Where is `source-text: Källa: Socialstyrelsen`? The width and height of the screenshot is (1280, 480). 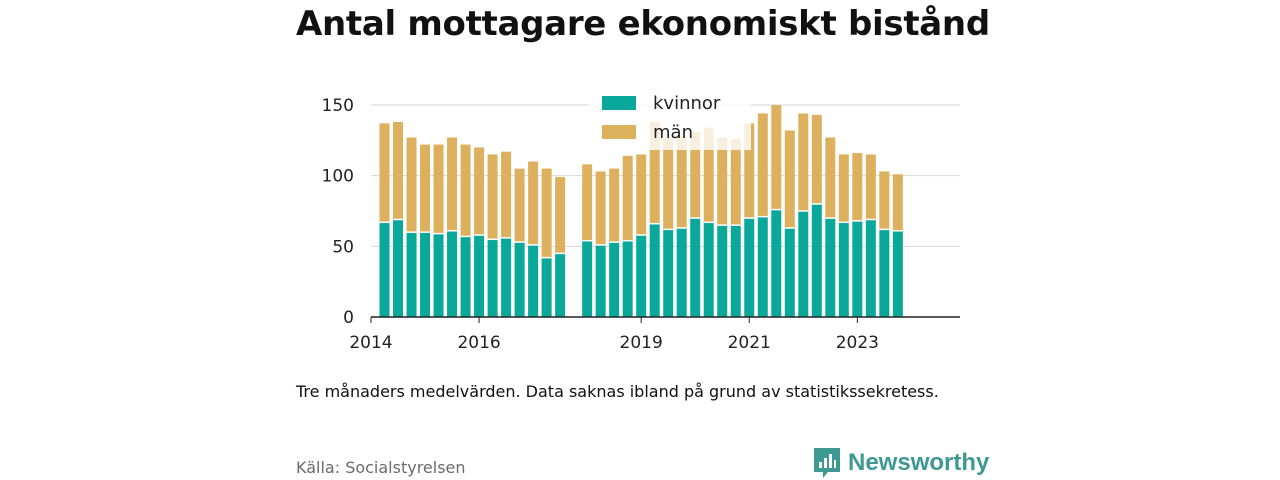 source-text: Källa: Socialstyrelsen is located at coordinates (381, 467).